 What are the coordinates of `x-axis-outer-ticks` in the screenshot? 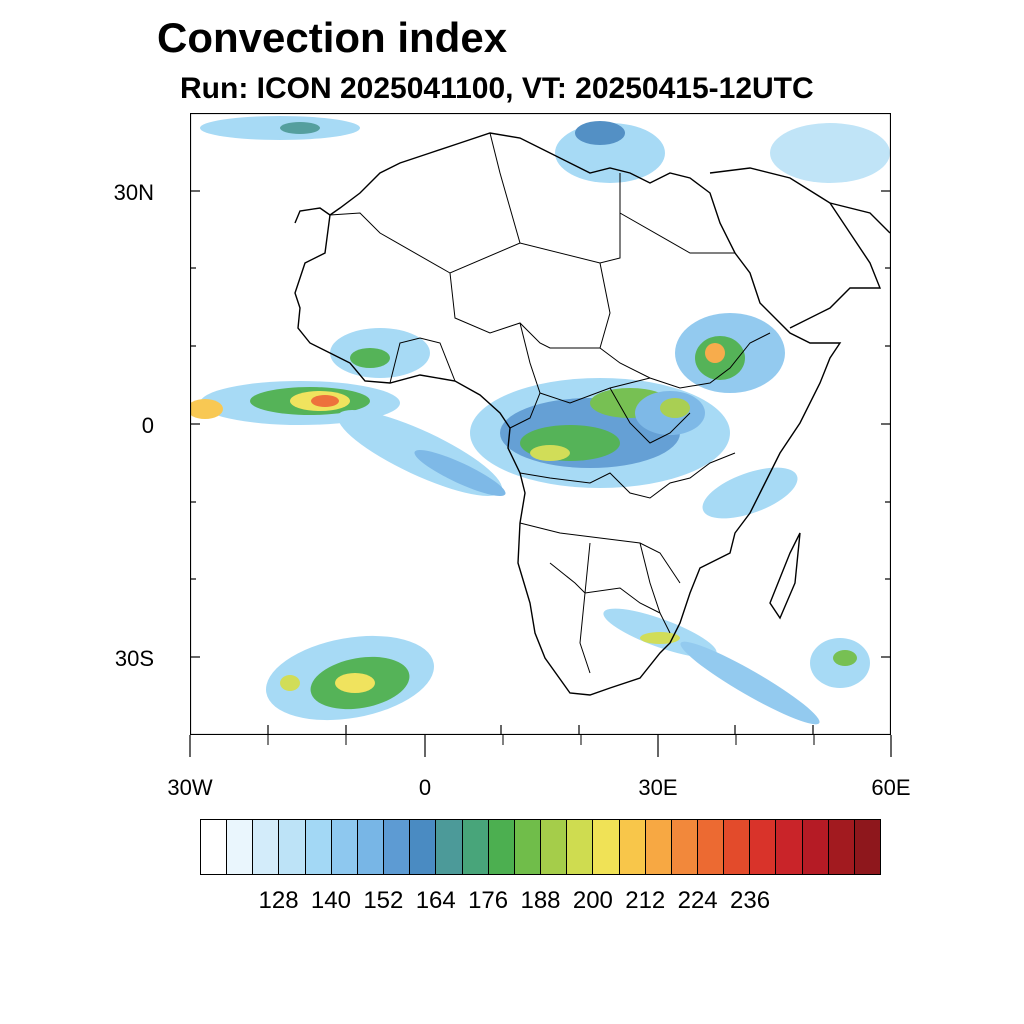 It's located at (540, 746).